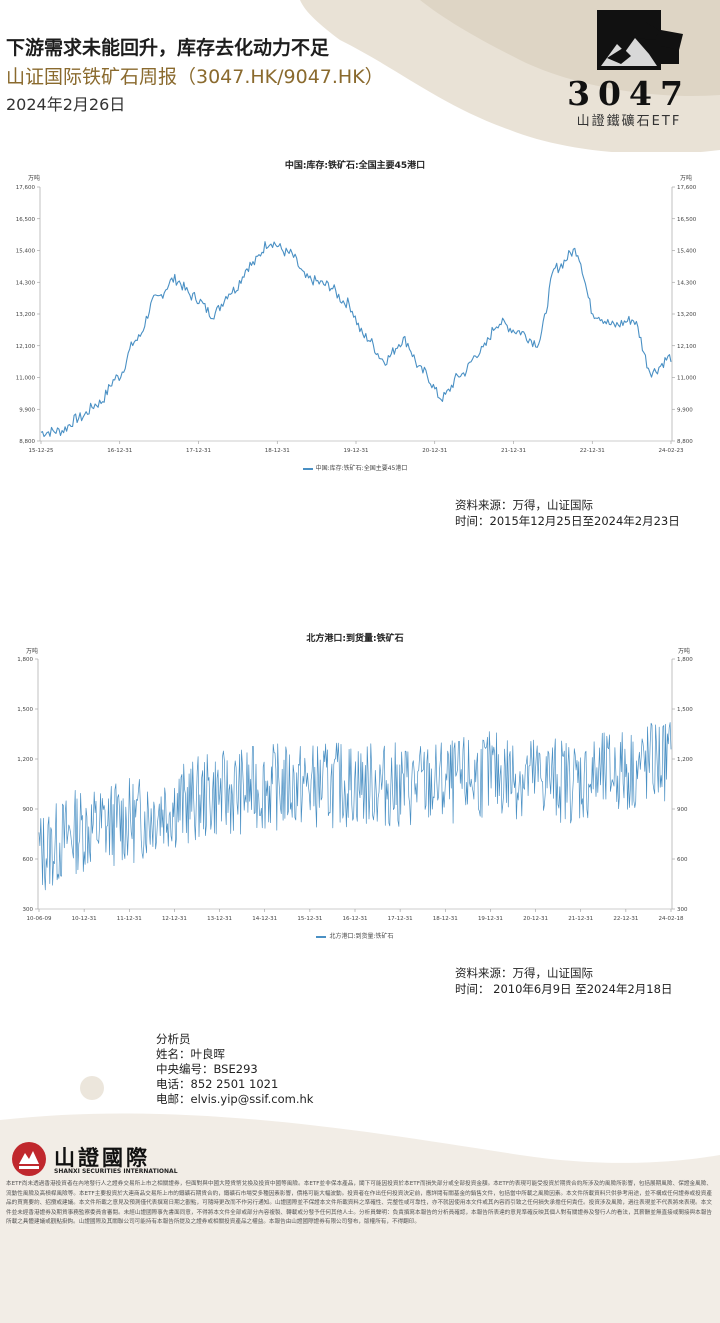  Describe the element at coordinates (28, 810) in the screenshot. I see `y-tick-label-left: 900` at that location.